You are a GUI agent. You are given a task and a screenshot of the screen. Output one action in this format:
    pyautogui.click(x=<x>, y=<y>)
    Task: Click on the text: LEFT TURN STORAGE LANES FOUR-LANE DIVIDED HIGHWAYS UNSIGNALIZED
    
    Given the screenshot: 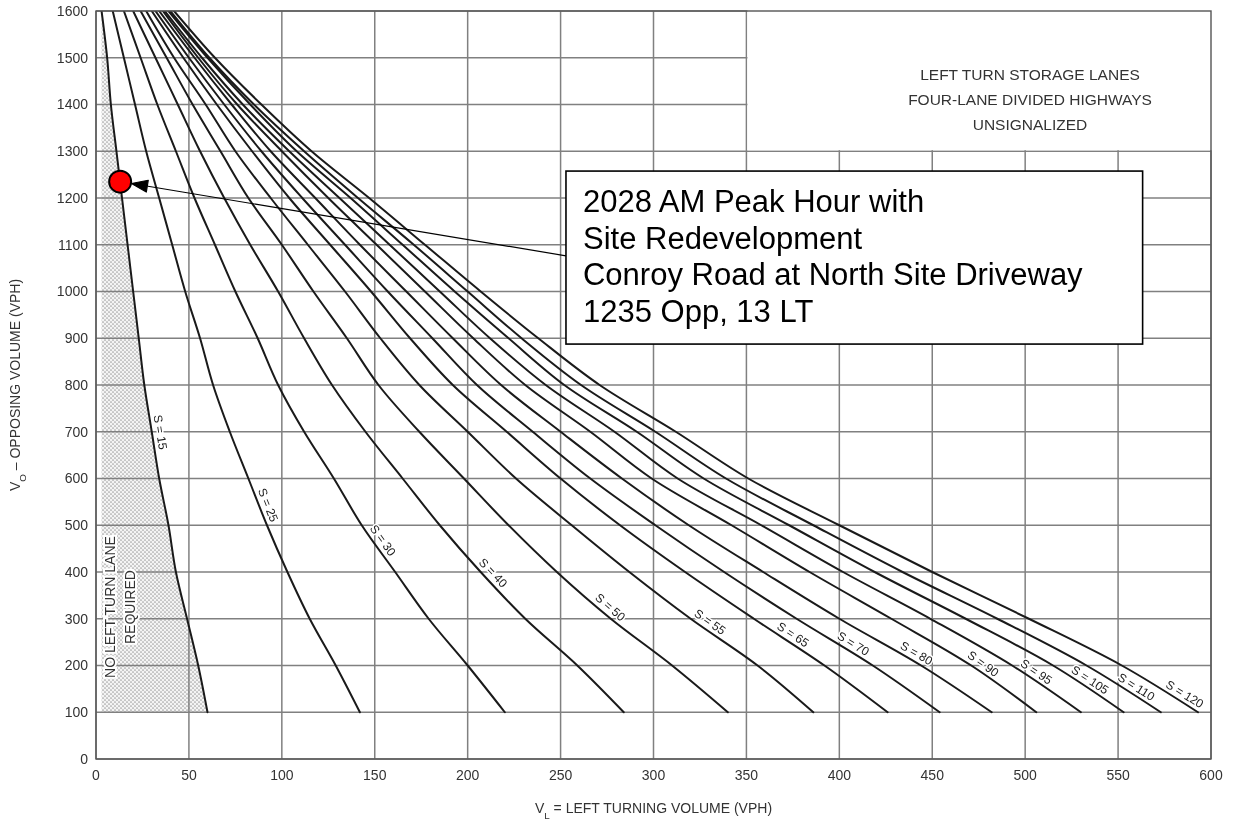 What is the action you would take?
    pyautogui.click(x=1030, y=99)
    